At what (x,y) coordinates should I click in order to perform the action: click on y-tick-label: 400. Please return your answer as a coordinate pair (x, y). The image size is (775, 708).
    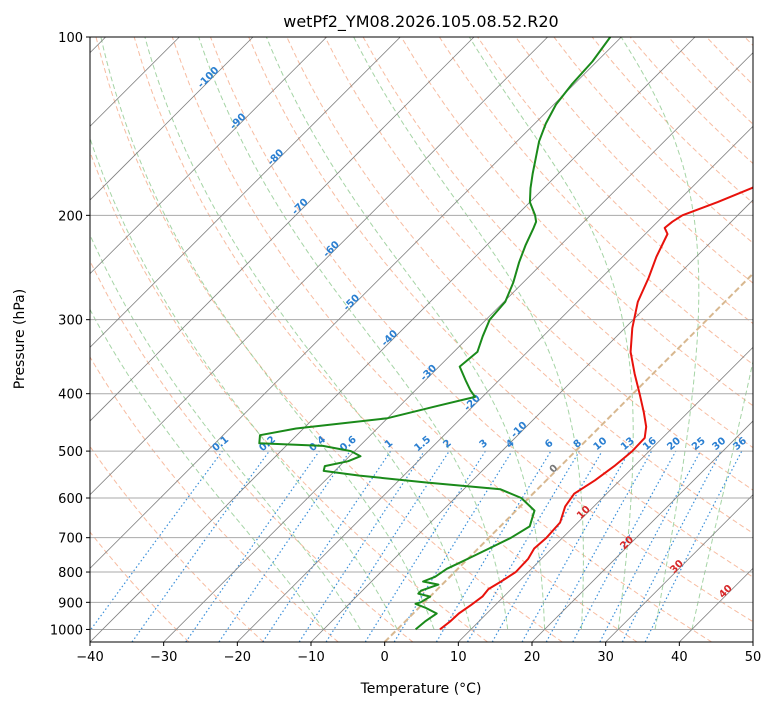
    Looking at the image, I should click on (70, 395).